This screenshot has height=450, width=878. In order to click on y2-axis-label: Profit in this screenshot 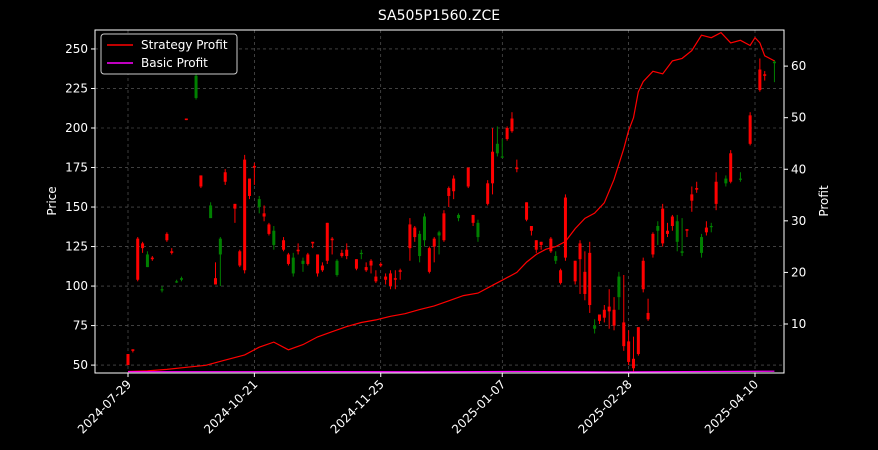, I will do `click(824, 201)`.